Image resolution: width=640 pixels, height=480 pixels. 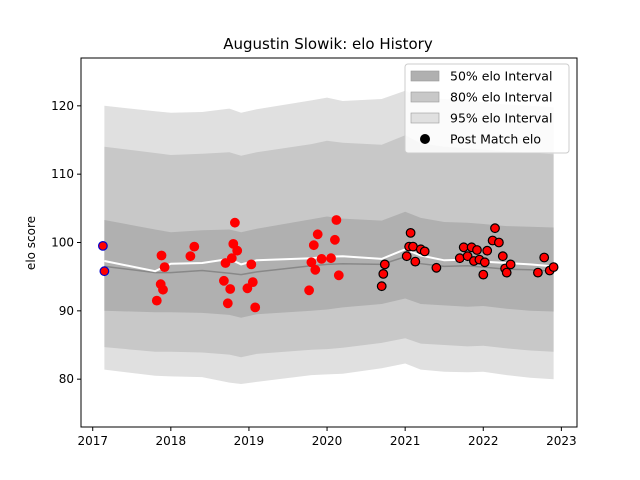 What do you see at coordinates (92, 441) in the screenshot?
I see `x-tick-label: 2017` at bounding box center [92, 441].